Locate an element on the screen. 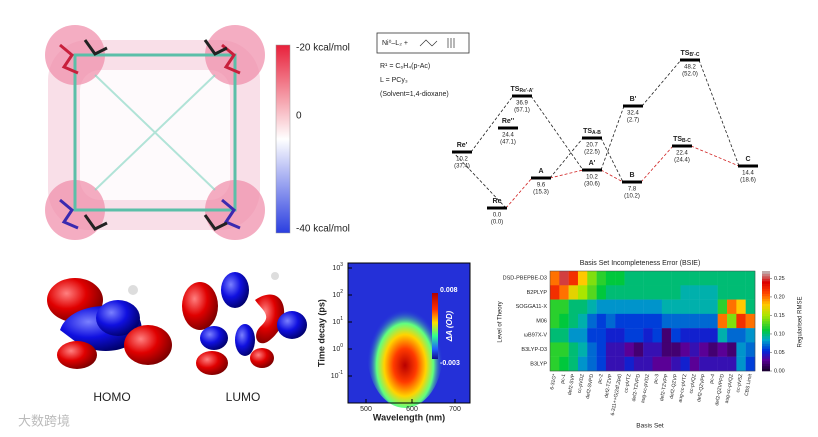  y-tick-label: 10² is located at coordinates (337, 294).